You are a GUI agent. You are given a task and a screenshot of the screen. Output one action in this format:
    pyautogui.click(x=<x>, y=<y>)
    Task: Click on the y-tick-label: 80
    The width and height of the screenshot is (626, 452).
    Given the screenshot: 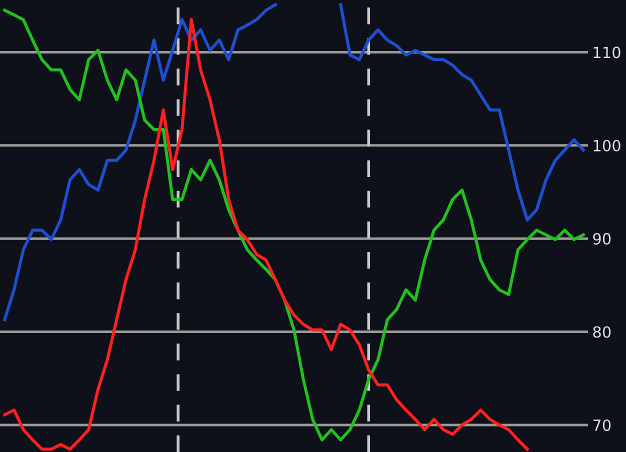 What is the action you would take?
    pyautogui.click(x=602, y=332)
    